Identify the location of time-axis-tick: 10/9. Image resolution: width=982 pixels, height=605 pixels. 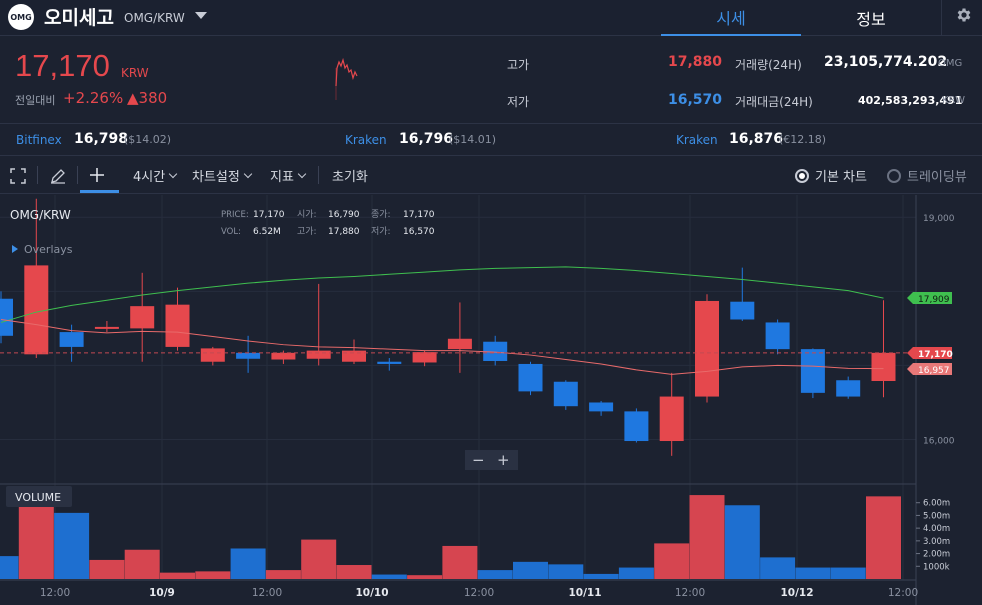
(162, 593).